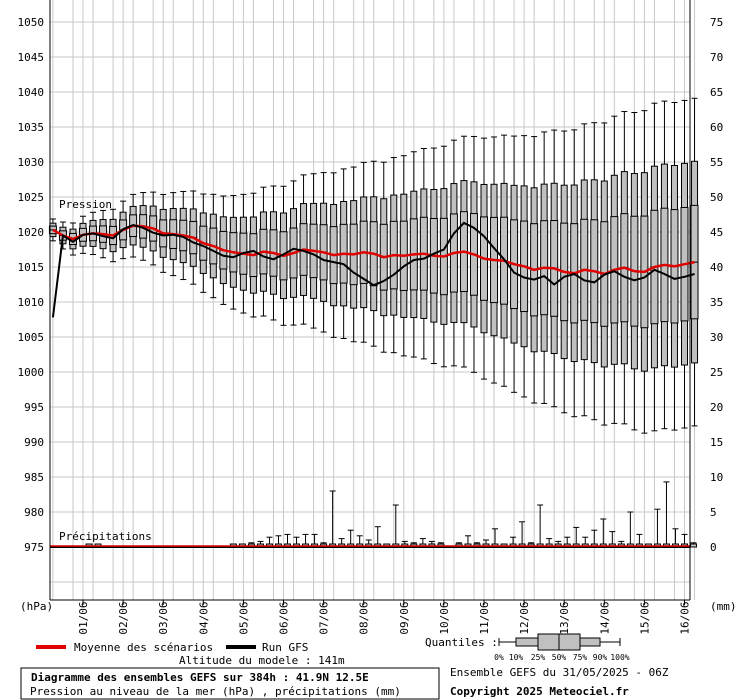 Image resolution: width=740 pixels, height=700 pixels. What do you see at coordinates (364, 617) in the screenshot?
I see `date-tick-label: 08/06` at bounding box center [364, 617].